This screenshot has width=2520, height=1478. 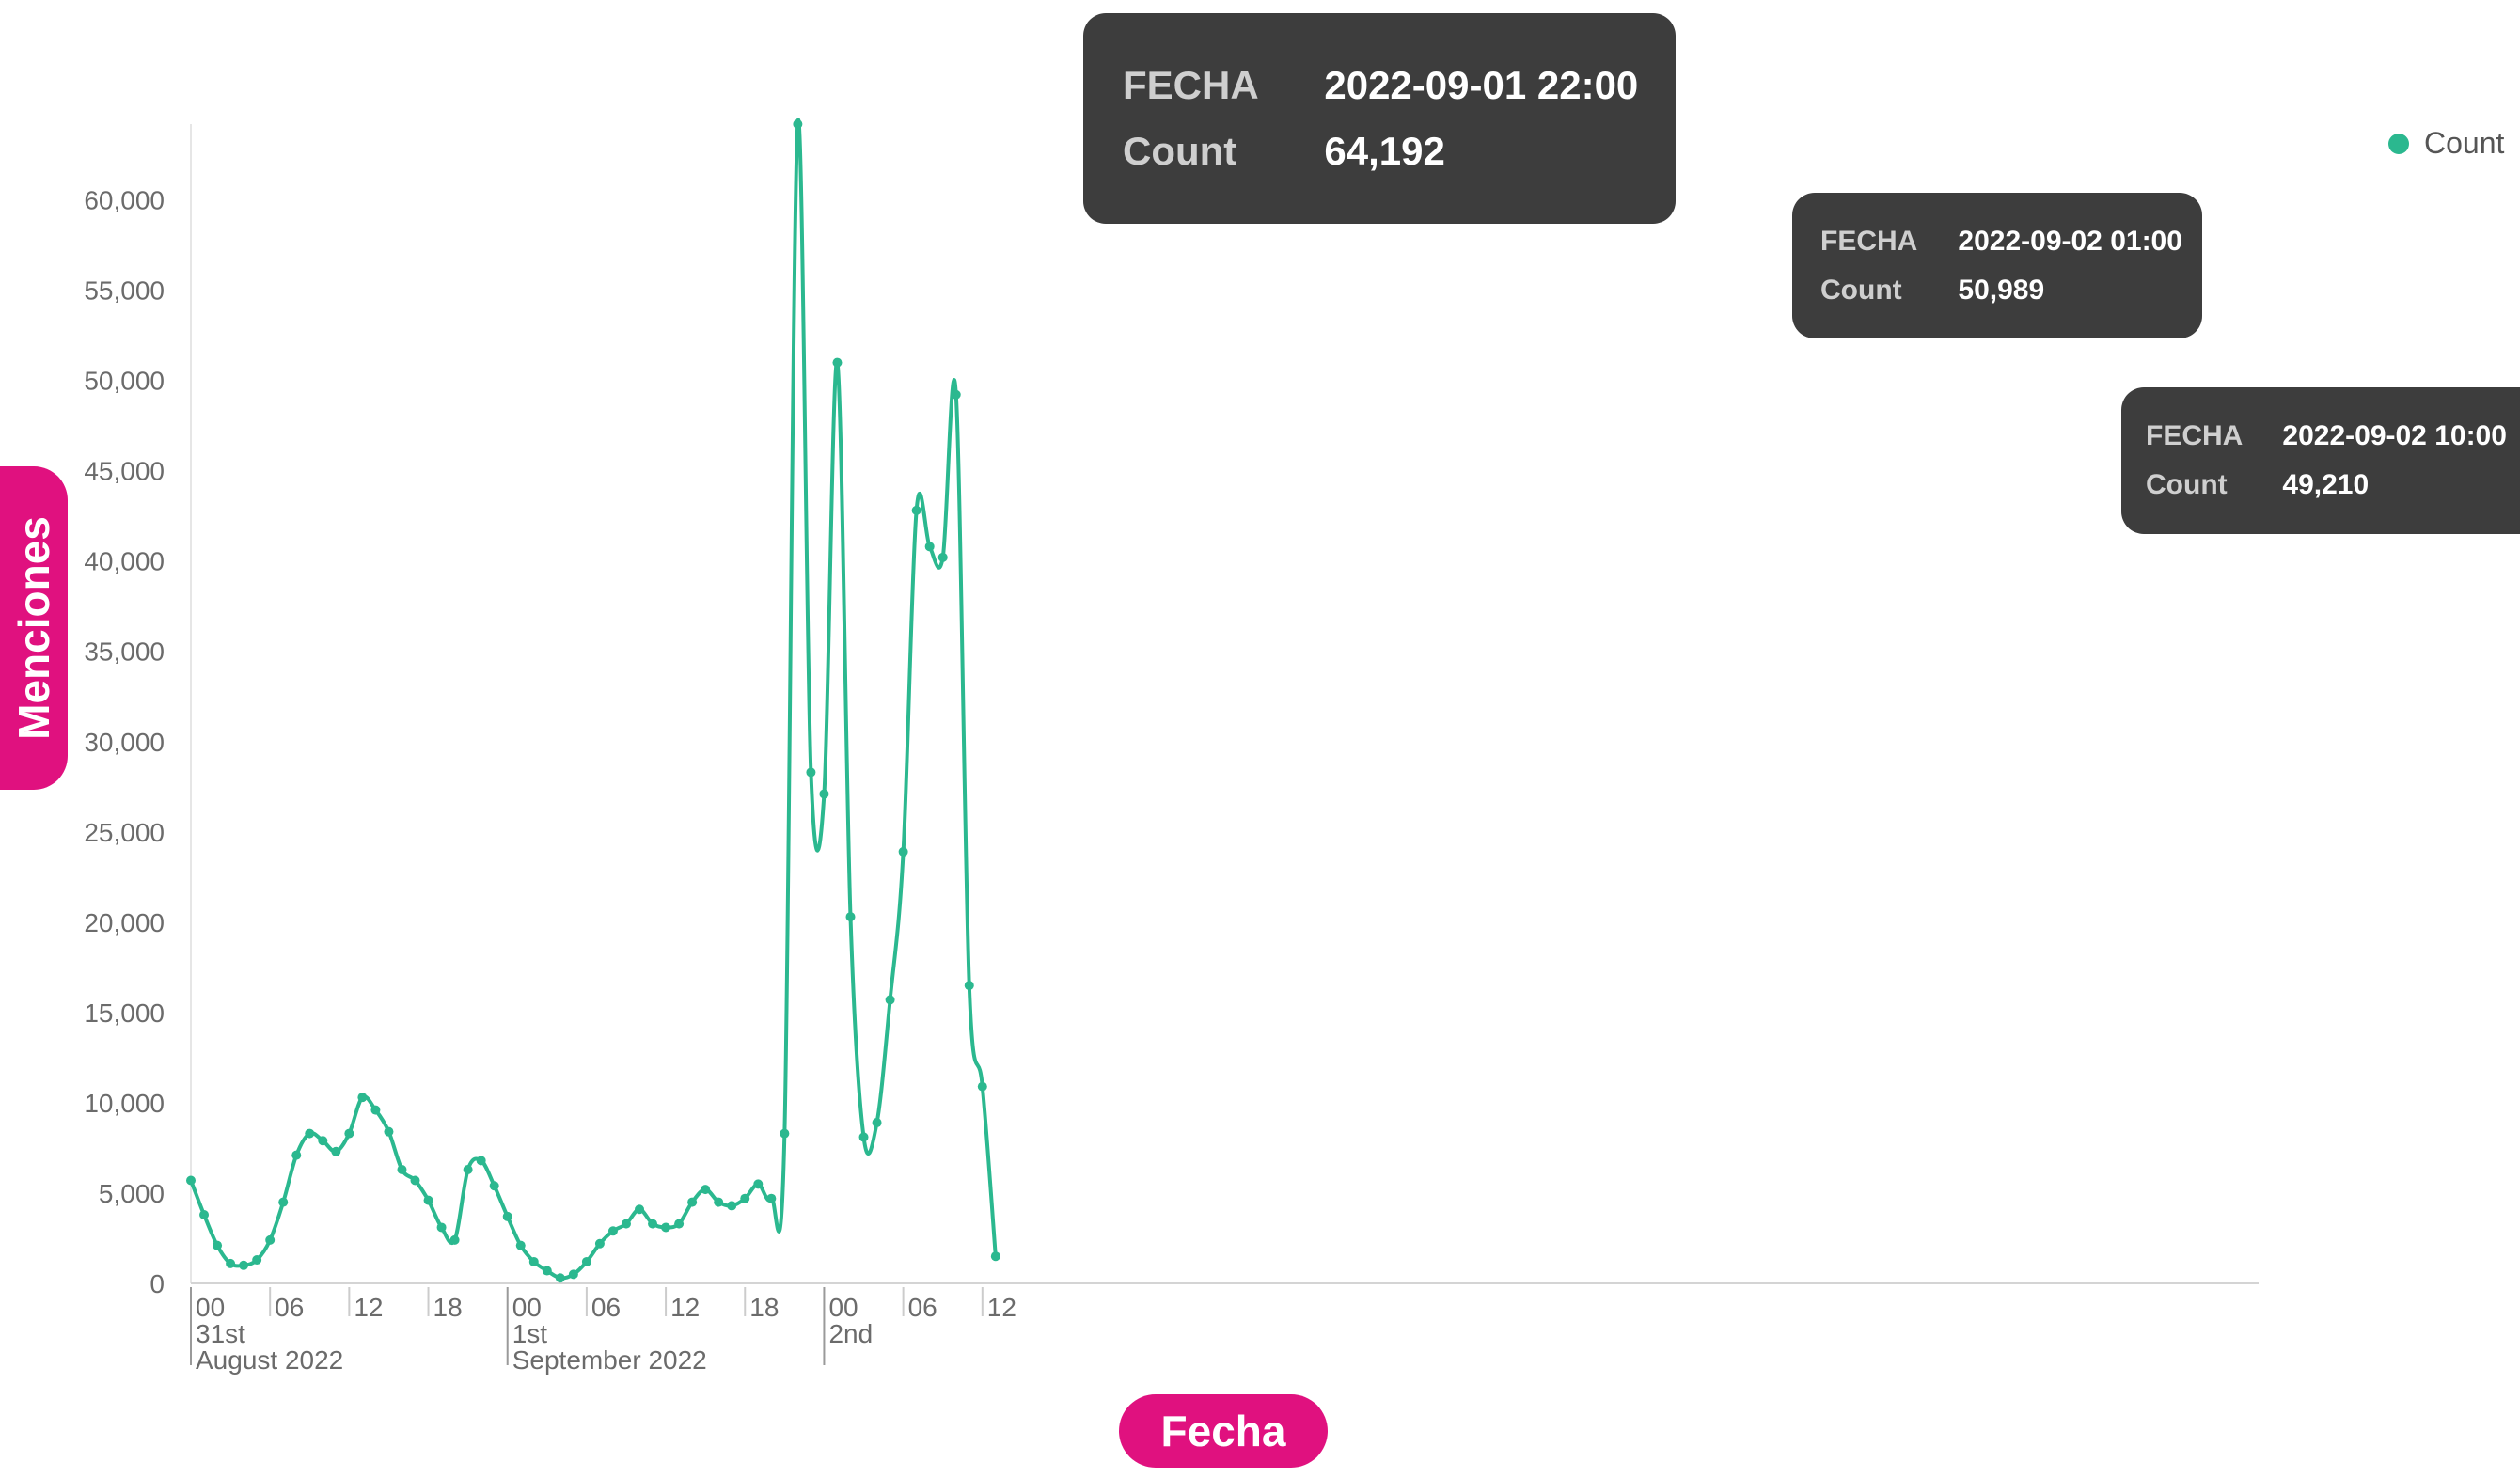 I want to click on legend-marker-icon, so click(x=2398, y=143).